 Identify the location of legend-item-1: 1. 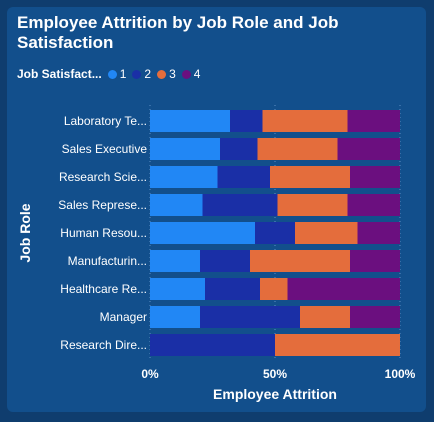
(117, 74).